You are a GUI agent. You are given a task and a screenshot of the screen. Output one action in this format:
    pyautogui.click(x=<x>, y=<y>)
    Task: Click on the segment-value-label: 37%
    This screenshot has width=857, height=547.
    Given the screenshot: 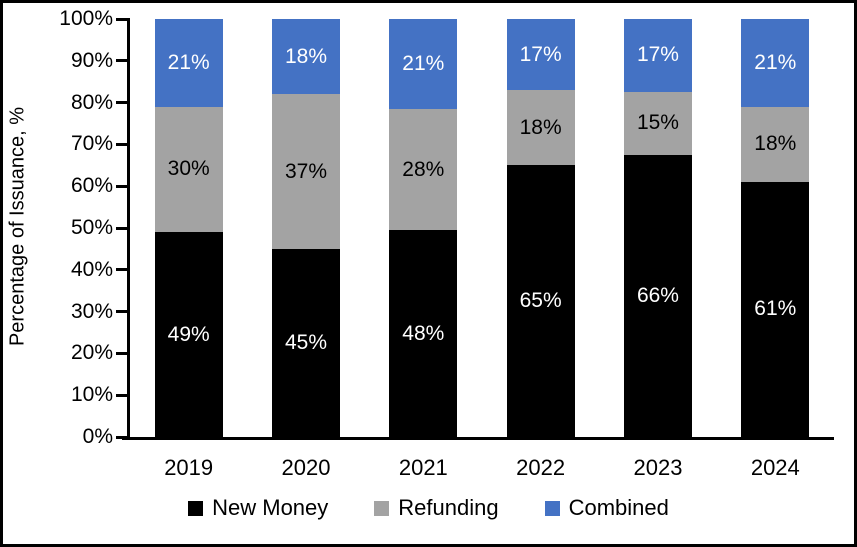 What is the action you would take?
    pyautogui.click(x=305, y=171)
    